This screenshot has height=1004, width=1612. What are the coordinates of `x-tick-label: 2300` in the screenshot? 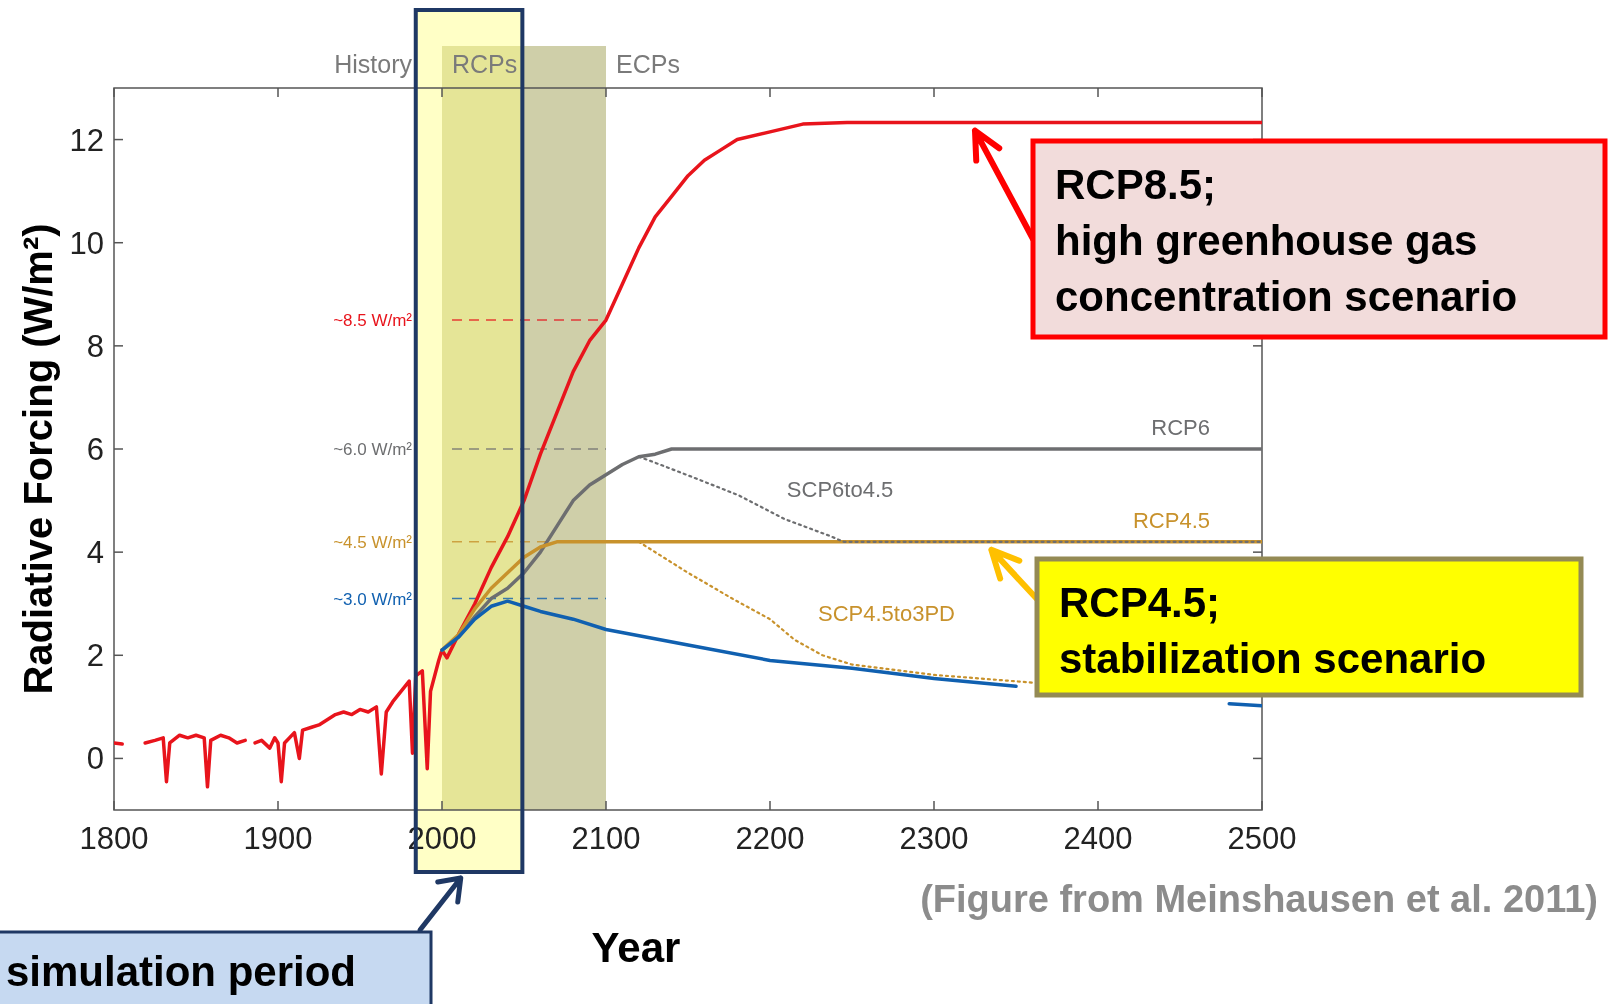 It's located at (934, 838).